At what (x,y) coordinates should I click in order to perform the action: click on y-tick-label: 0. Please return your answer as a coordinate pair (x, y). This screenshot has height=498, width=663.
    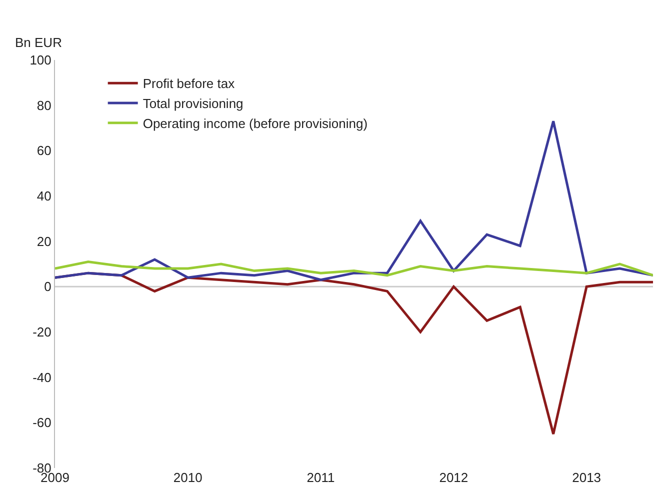
    Looking at the image, I should click on (48, 286).